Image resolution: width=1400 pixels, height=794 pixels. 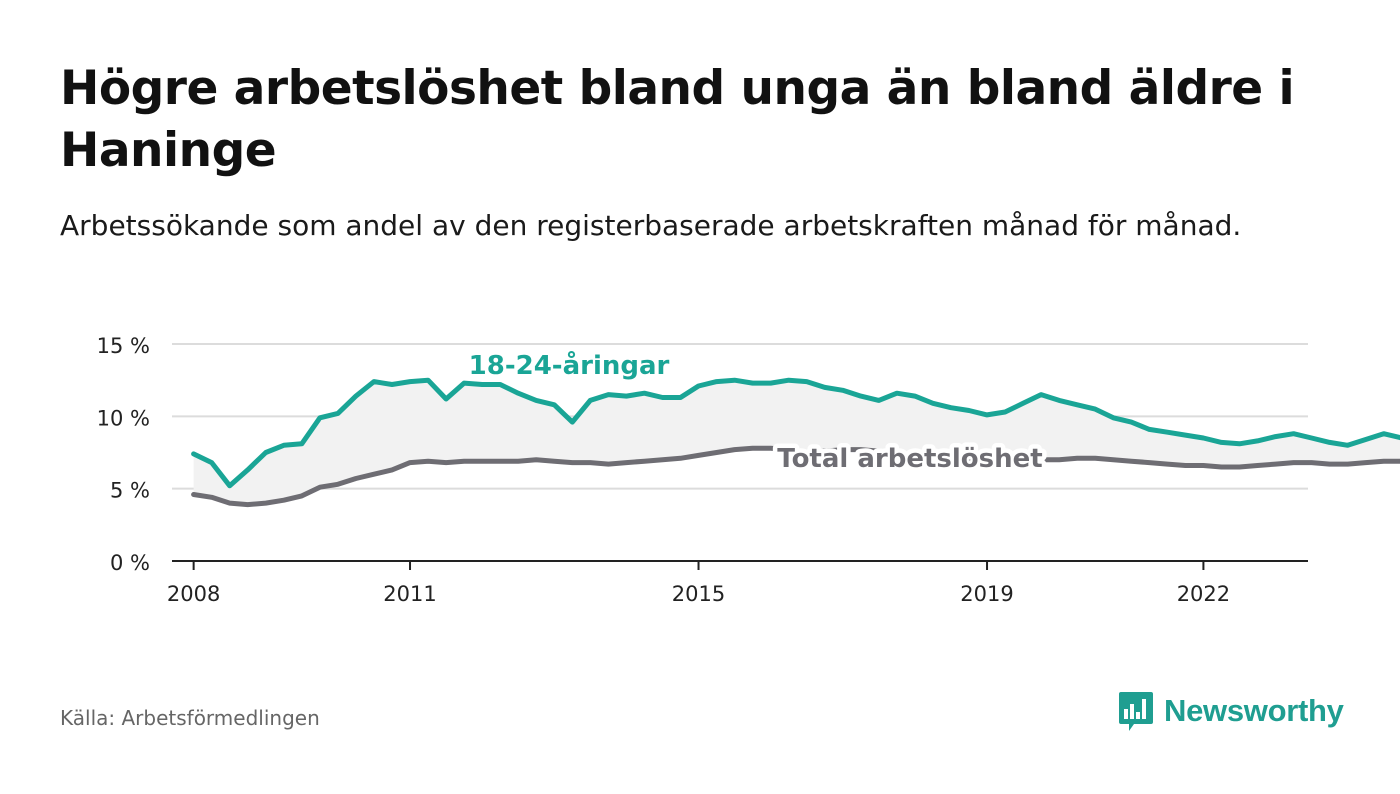 I want to click on y-tick-label: 15 %, so click(x=123, y=346).